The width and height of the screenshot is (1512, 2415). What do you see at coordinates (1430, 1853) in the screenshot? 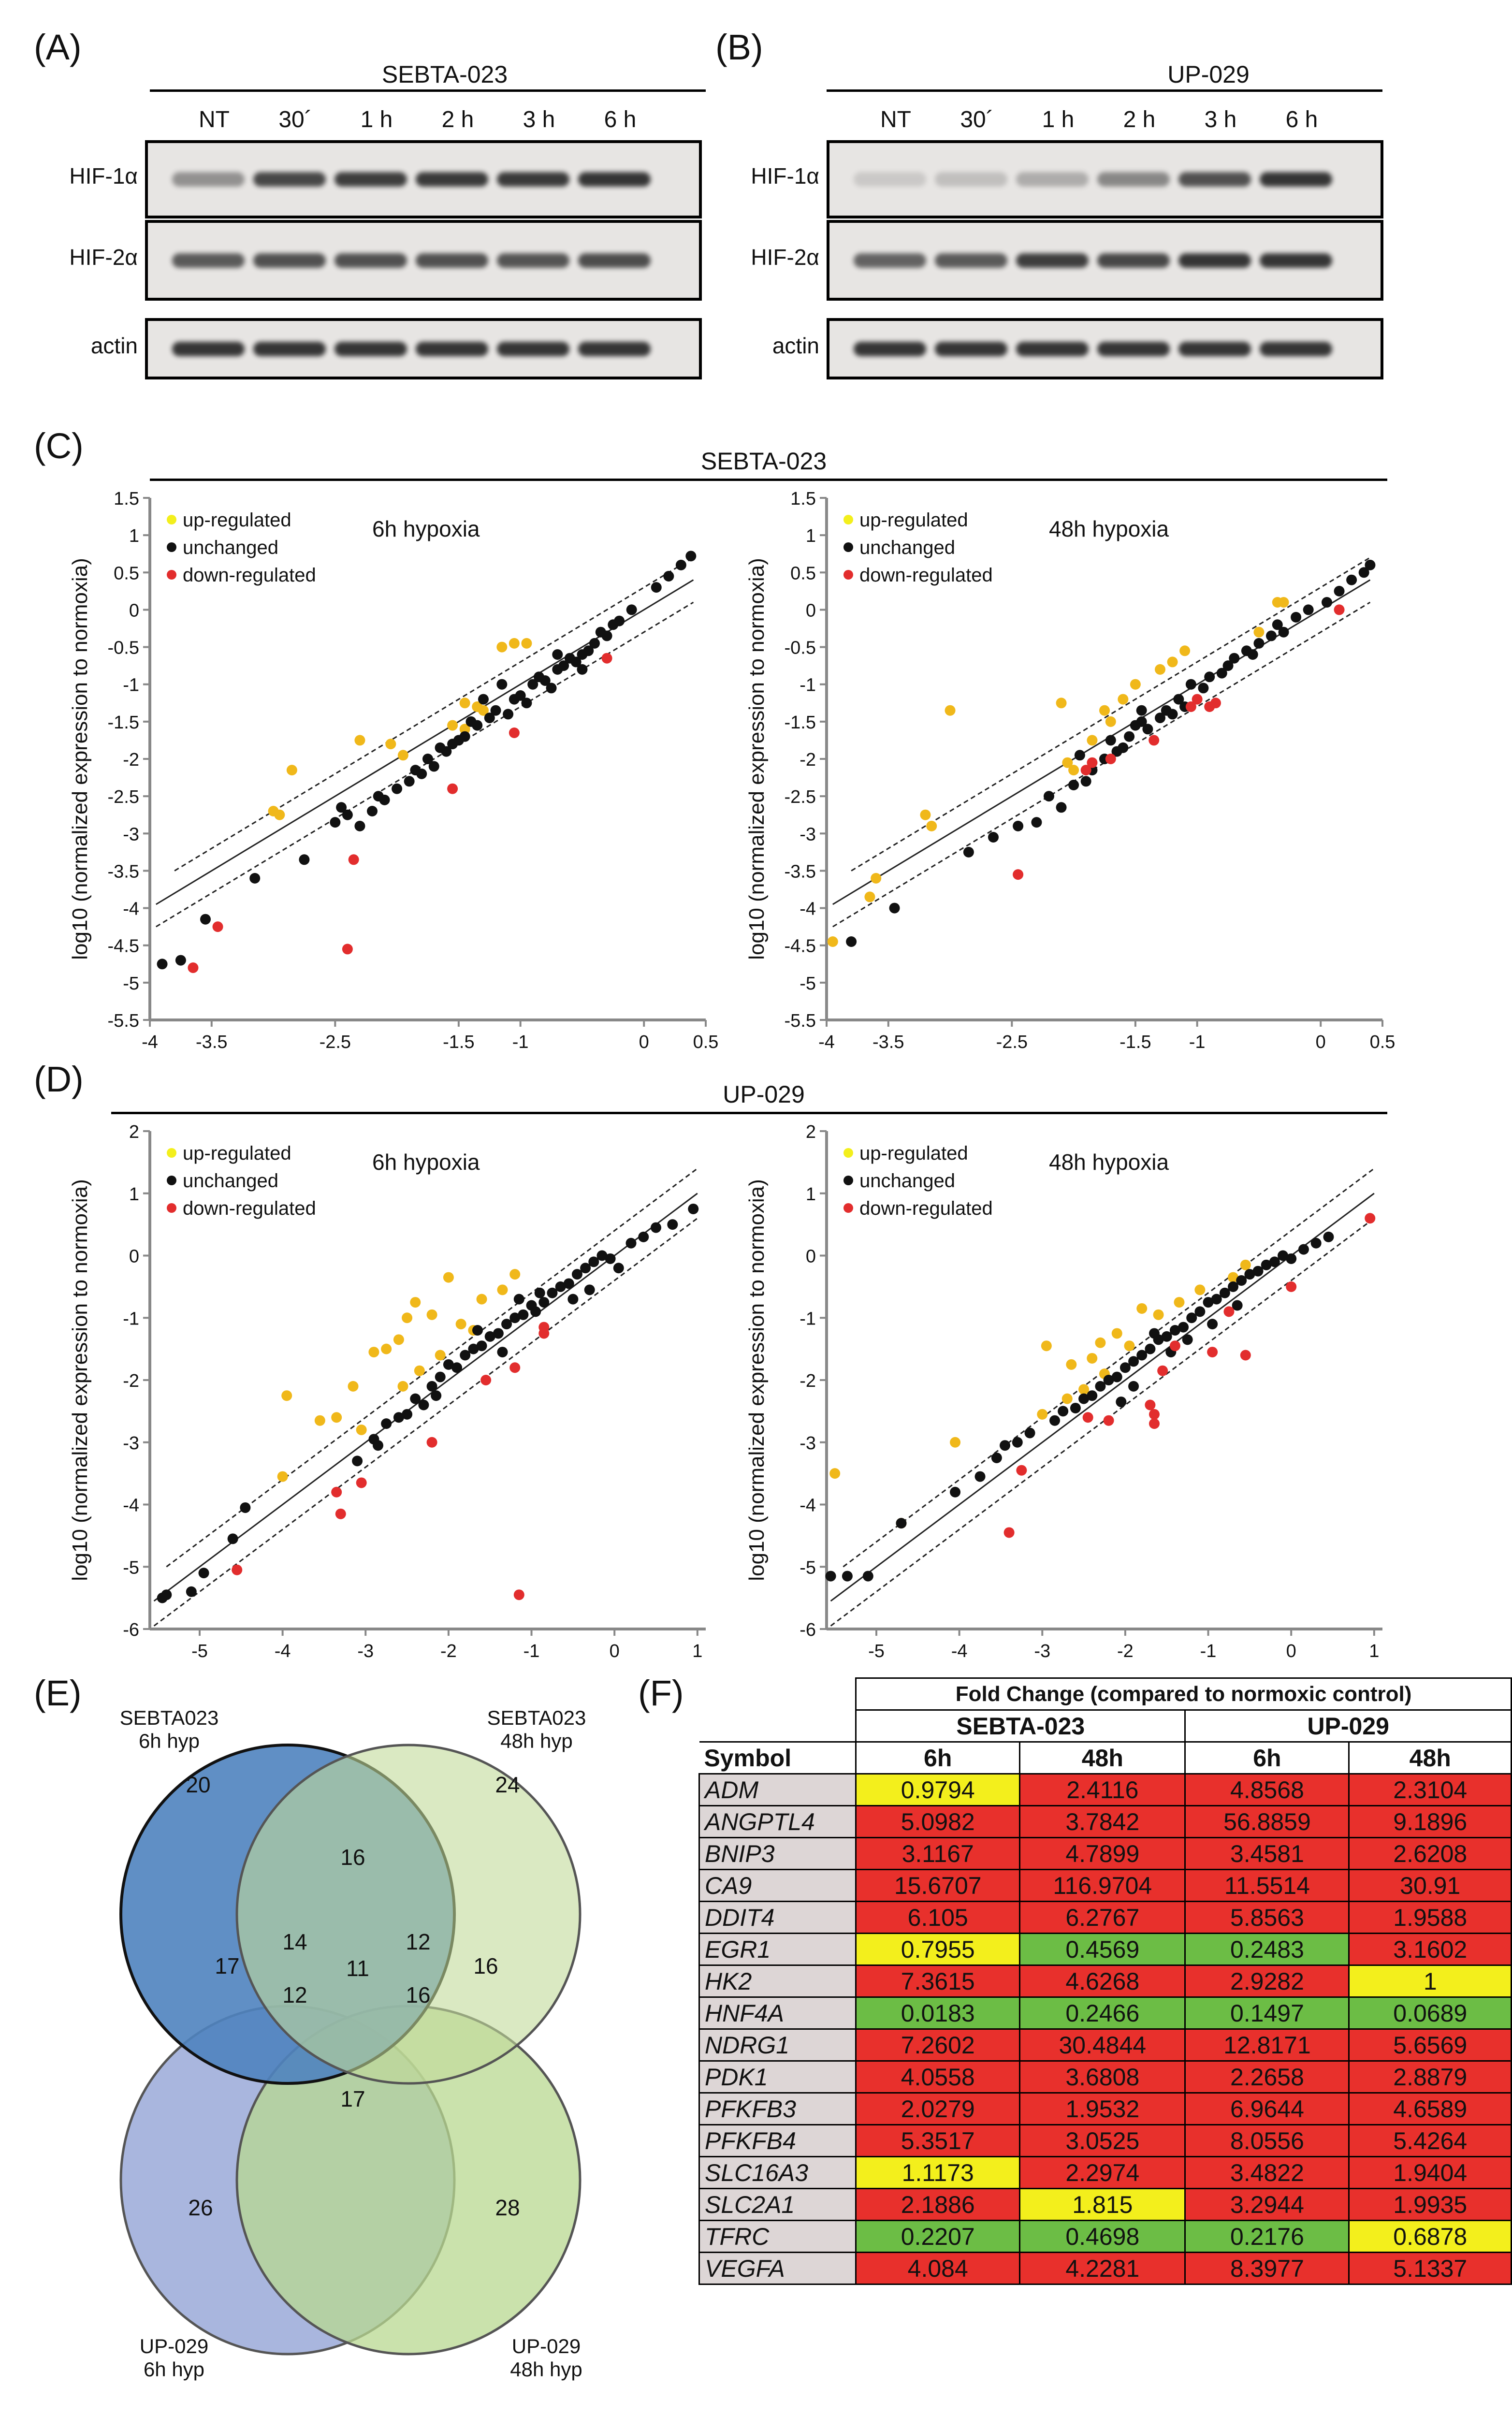
I see `table-cell-value: 2.6208` at bounding box center [1430, 1853].